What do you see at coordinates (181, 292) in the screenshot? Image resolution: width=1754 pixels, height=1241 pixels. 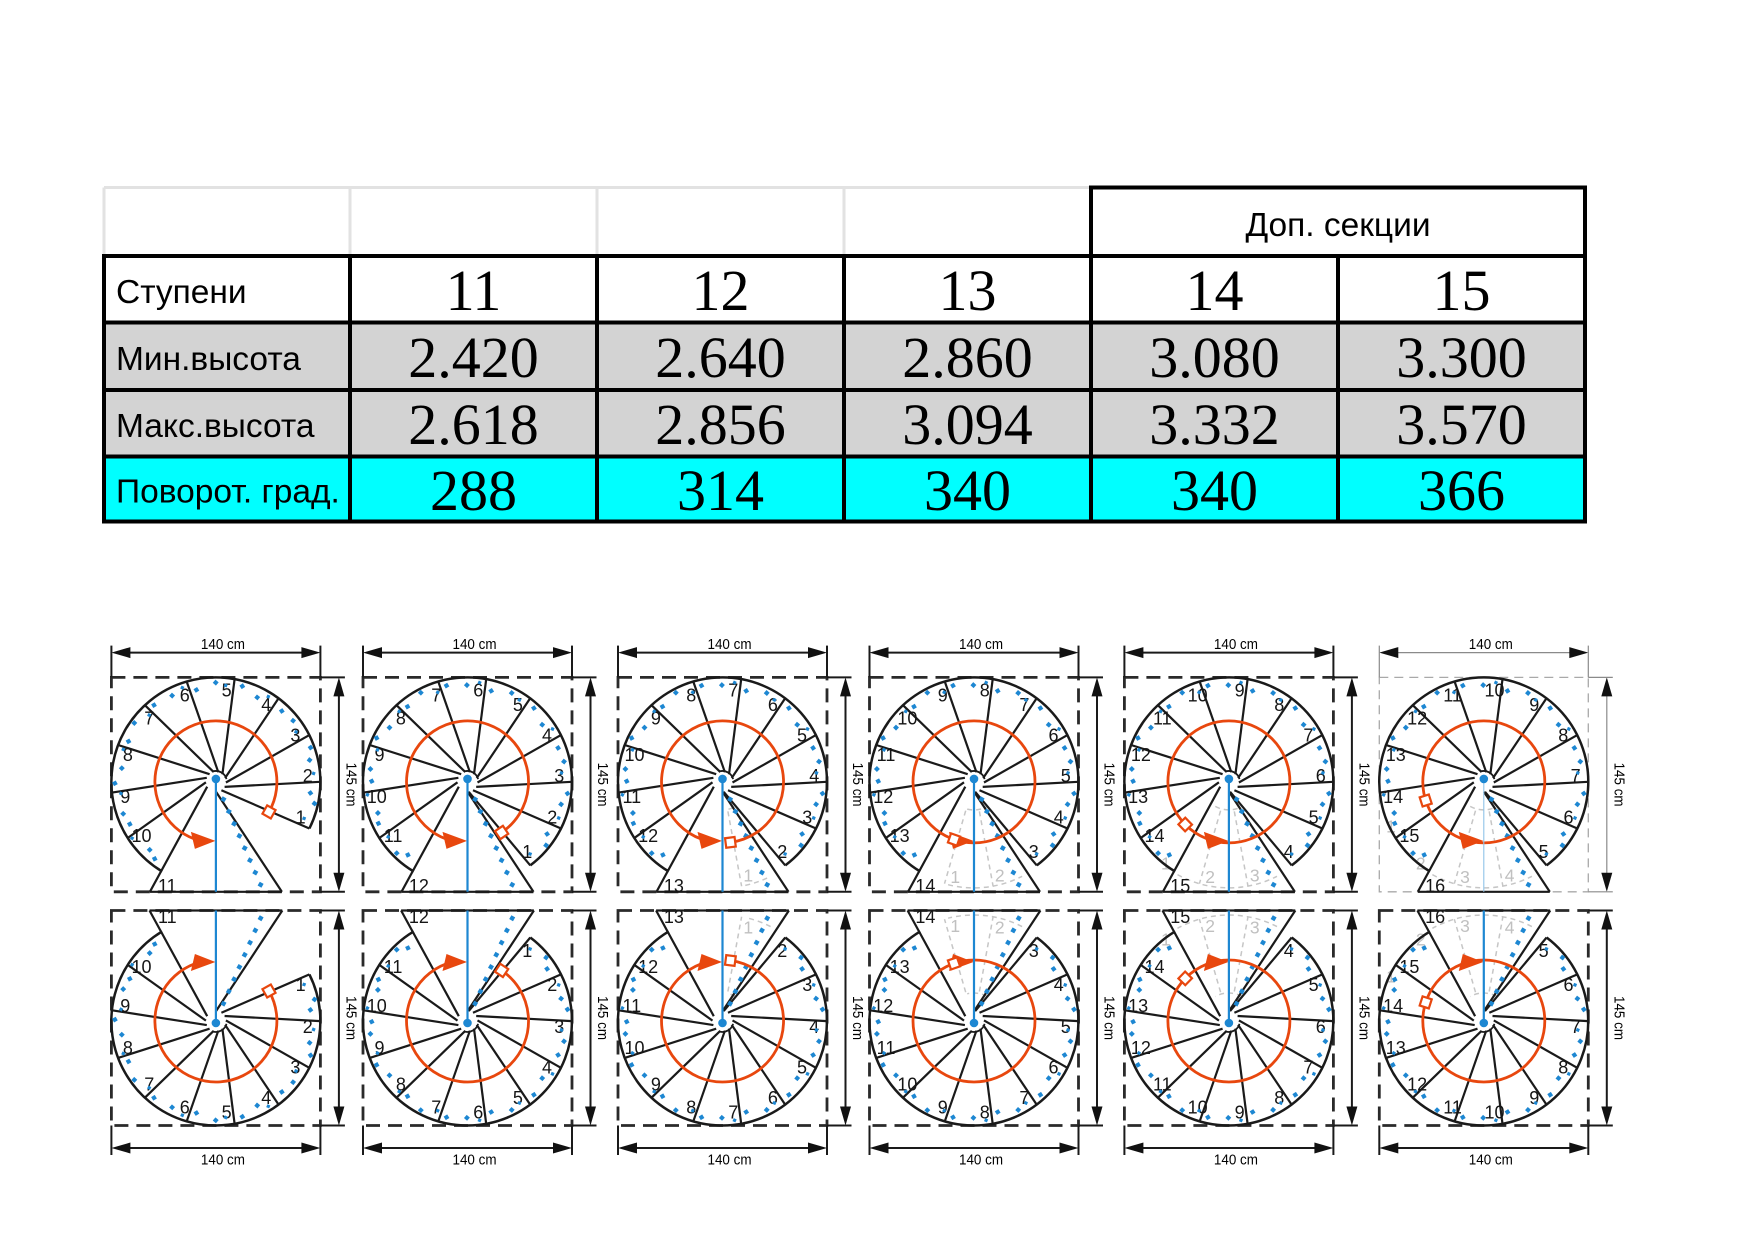 I see `svg-text: Ступени` at bounding box center [181, 292].